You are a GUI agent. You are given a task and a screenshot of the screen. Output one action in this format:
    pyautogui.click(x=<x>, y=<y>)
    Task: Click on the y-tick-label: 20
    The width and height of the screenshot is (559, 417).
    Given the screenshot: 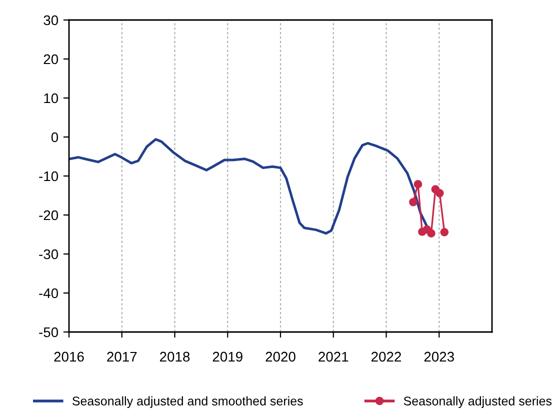 What is the action you would take?
    pyautogui.click(x=51, y=59)
    